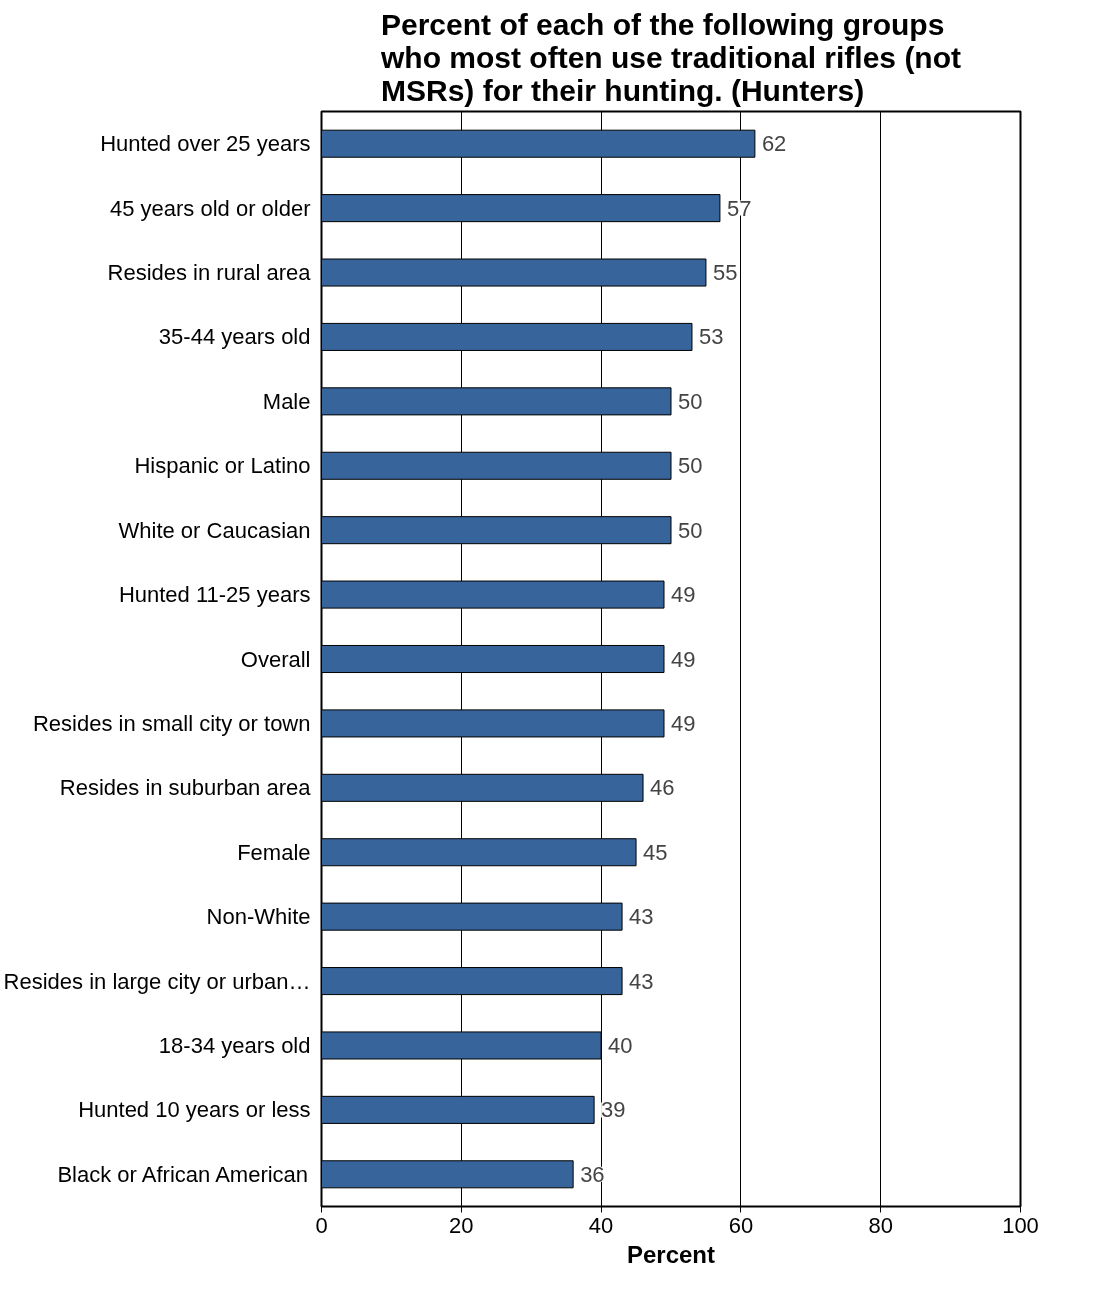 The height and width of the screenshot is (1289, 1103). I want to click on y-tick-label: Hunted 10 years or less, so click(194, 1110).